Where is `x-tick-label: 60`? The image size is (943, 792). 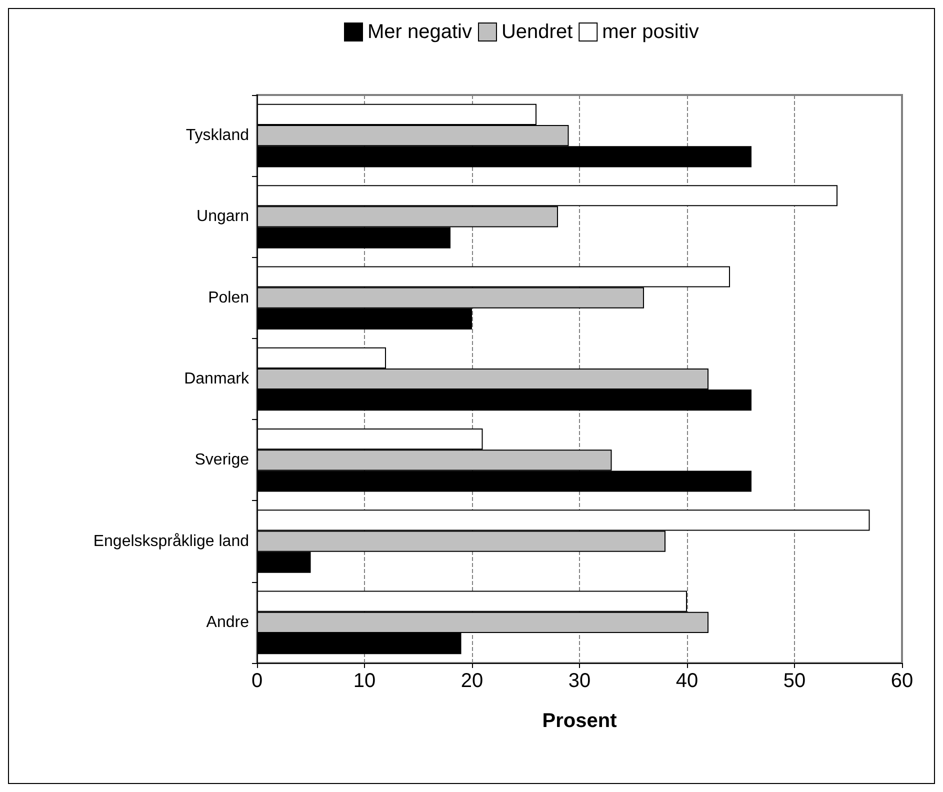 x-tick-label: 60 is located at coordinates (902, 681).